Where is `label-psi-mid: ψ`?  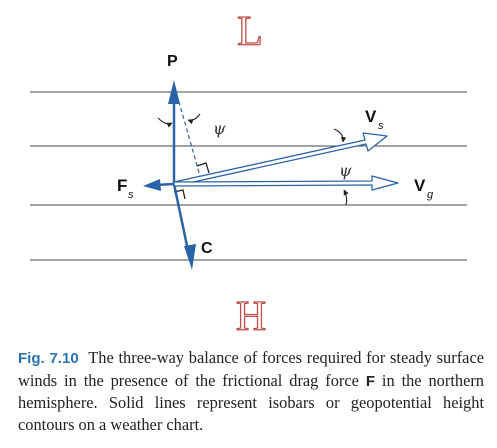 label-psi-mid: ψ is located at coordinates (345, 170).